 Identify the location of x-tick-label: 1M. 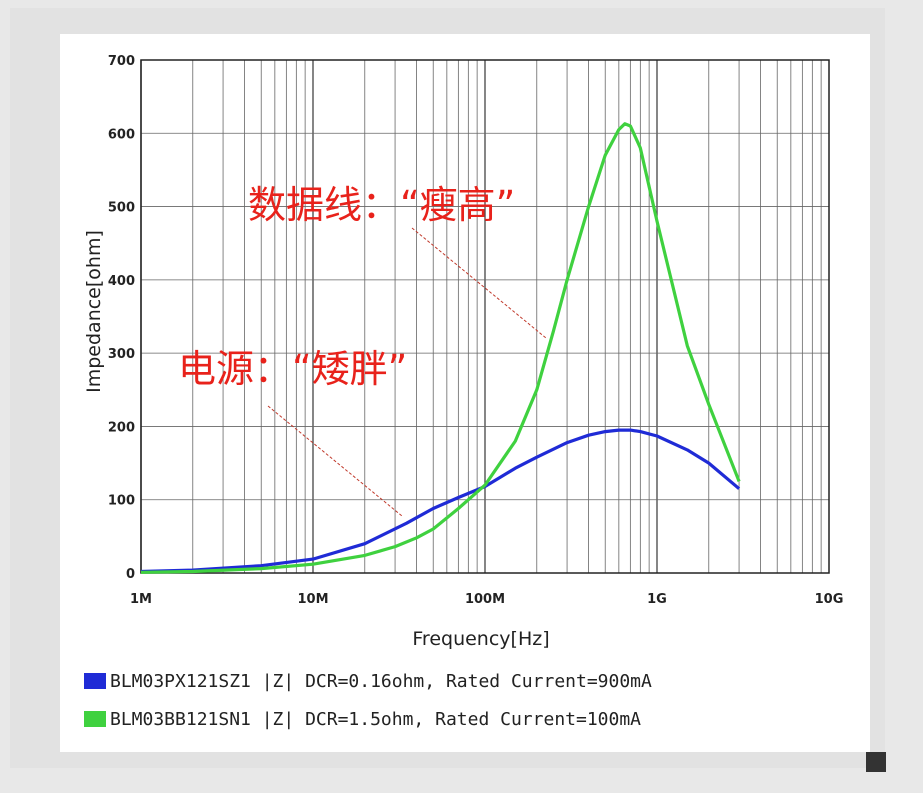
(141, 599).